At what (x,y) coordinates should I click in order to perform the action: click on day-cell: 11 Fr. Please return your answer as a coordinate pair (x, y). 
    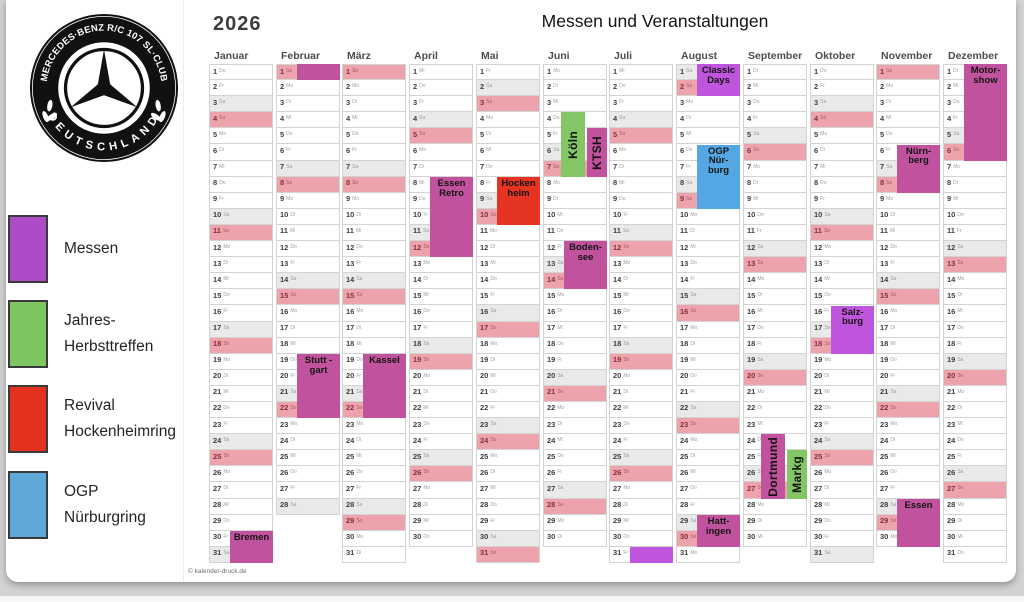
    Looking at the image, I should click on (775, 233).